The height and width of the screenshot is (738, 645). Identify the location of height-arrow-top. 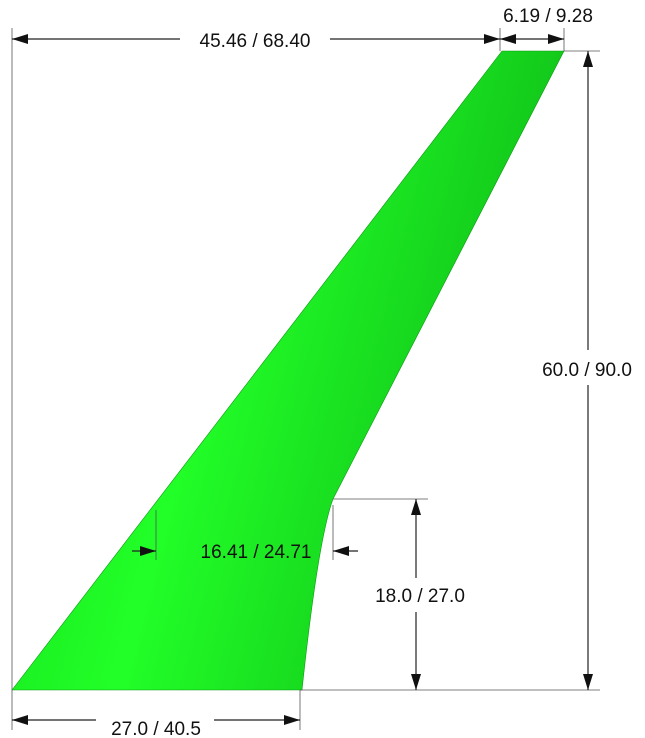
(588, 59).